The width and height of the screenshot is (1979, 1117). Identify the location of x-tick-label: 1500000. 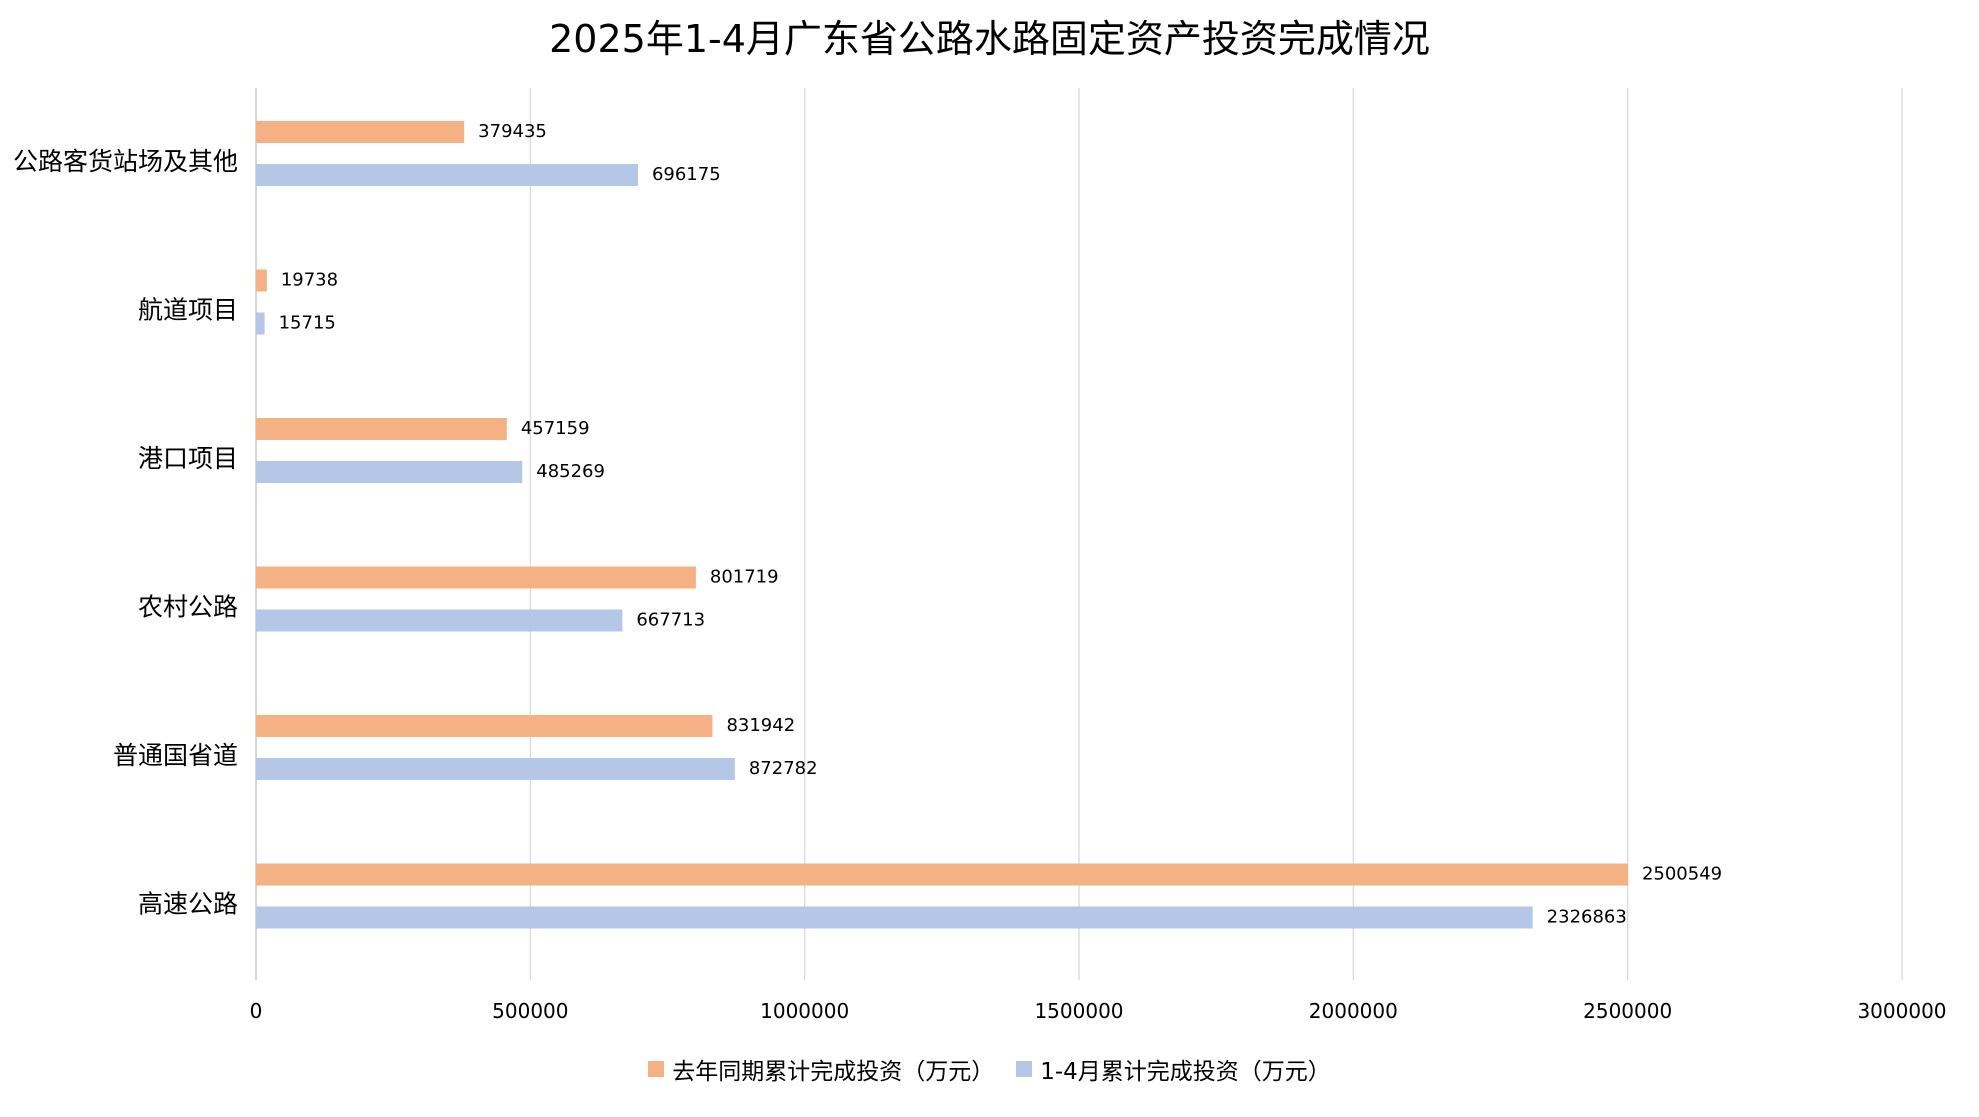
(1078, 1011).